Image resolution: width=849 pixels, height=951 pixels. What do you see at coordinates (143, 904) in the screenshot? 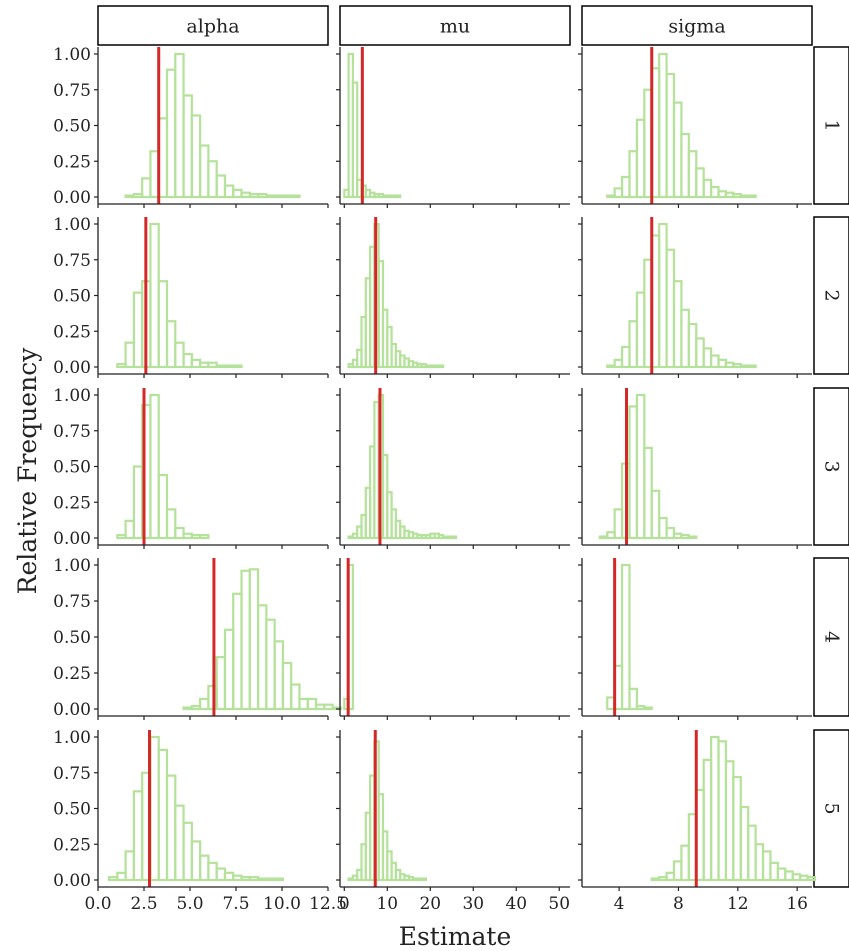
I see `x-tick-label: 2.5` at bounding box center [143, 904].